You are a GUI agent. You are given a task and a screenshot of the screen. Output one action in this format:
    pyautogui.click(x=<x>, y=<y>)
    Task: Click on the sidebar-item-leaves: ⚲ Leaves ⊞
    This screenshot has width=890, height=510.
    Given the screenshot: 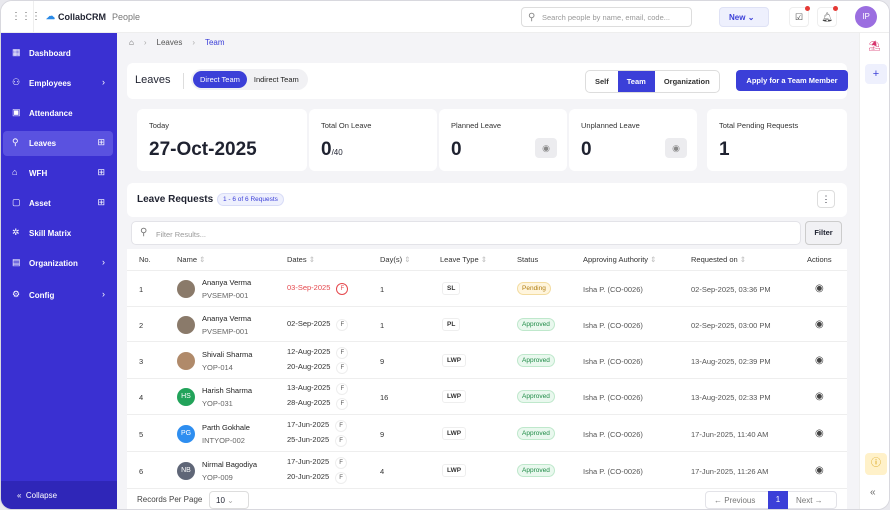 What is the action you would take?
    pyautogui.click(x=58, y=143)
    